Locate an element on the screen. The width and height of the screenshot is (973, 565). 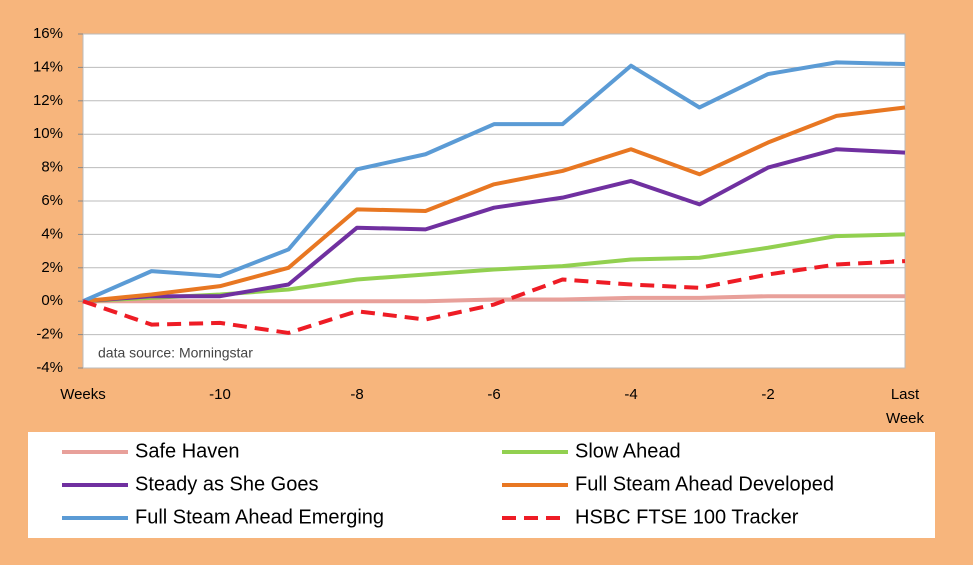
y-tick-label: 0% is located at coordinates (52, 300).